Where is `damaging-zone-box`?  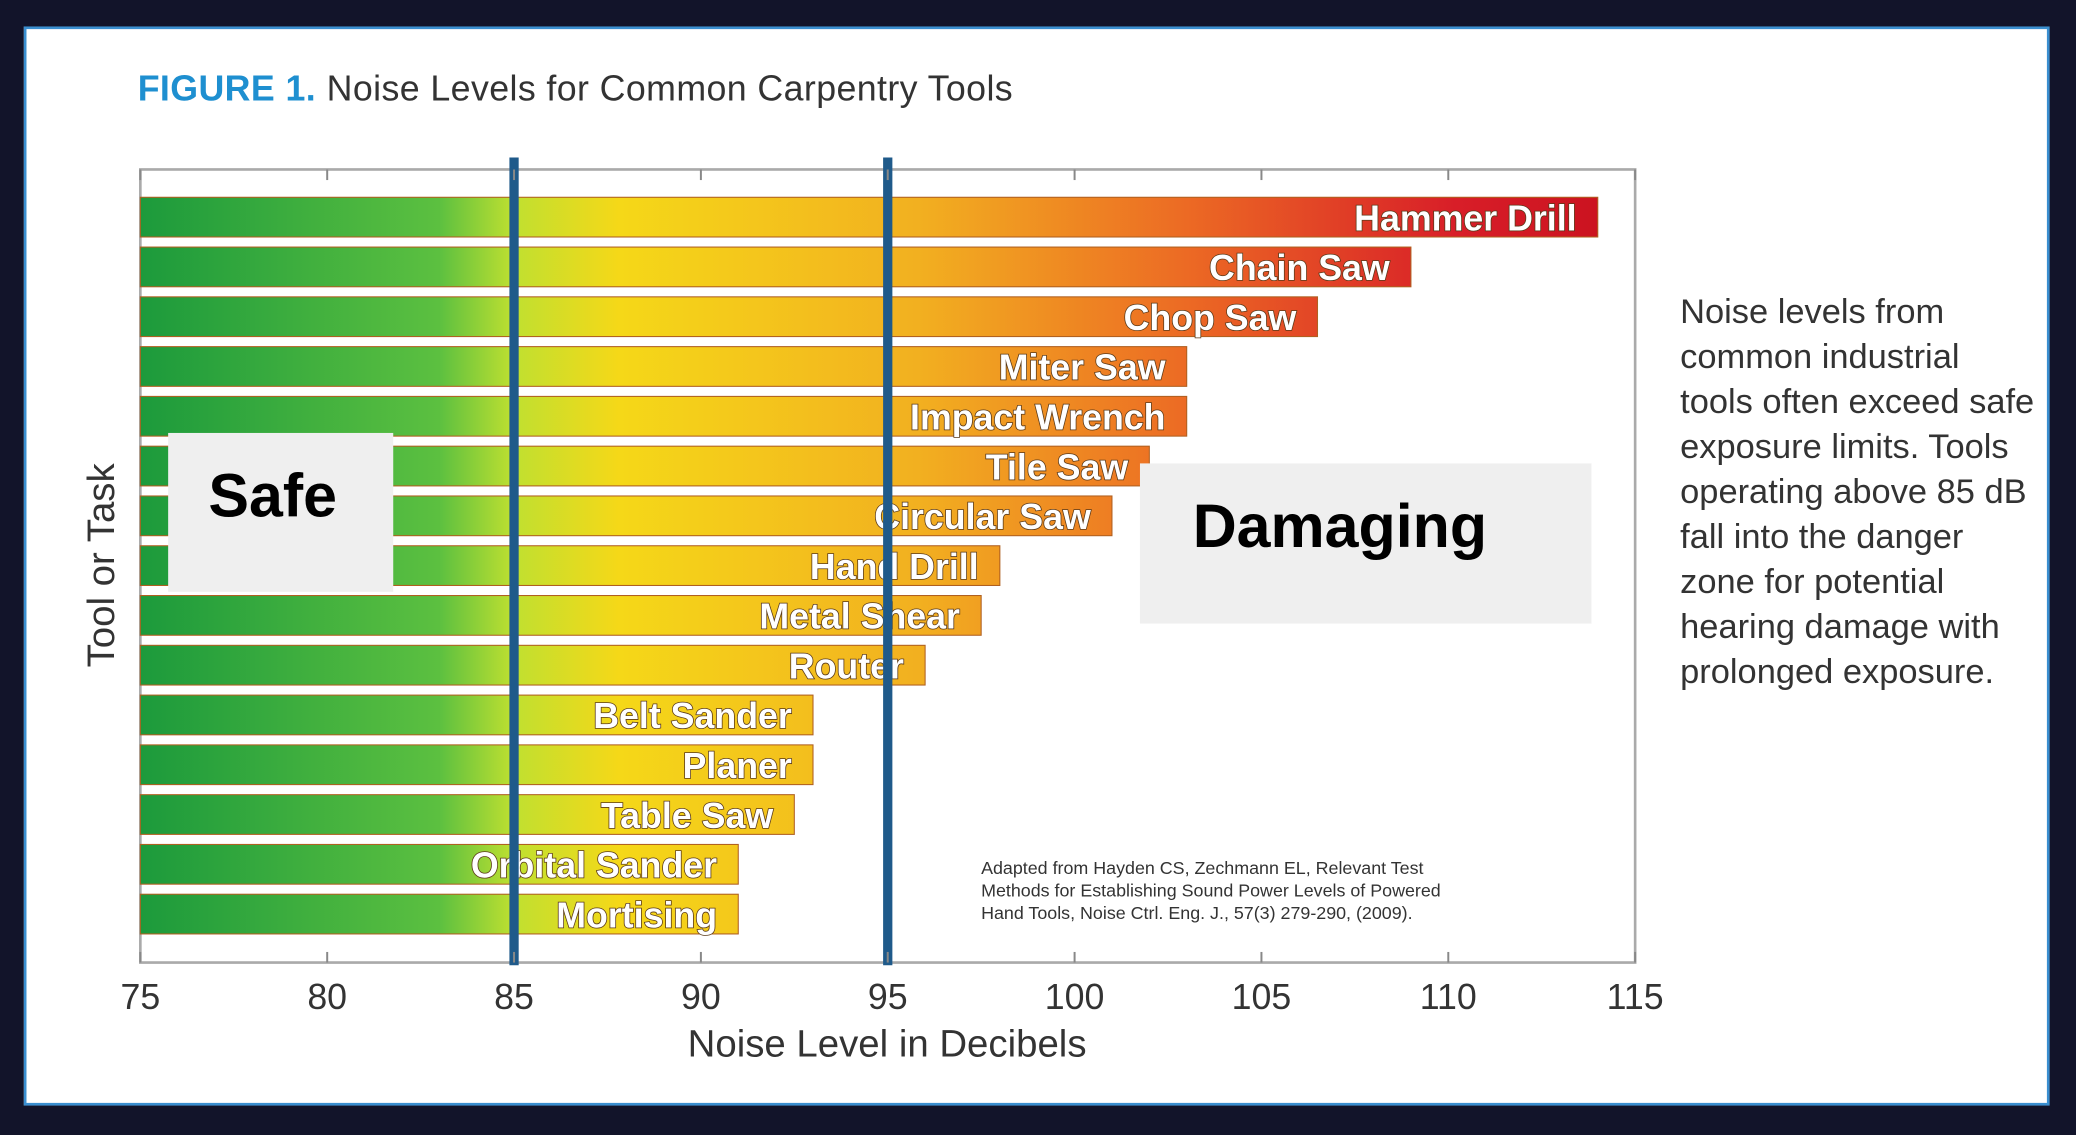
damaging-zone-box is located at coordinates (1365, 543).